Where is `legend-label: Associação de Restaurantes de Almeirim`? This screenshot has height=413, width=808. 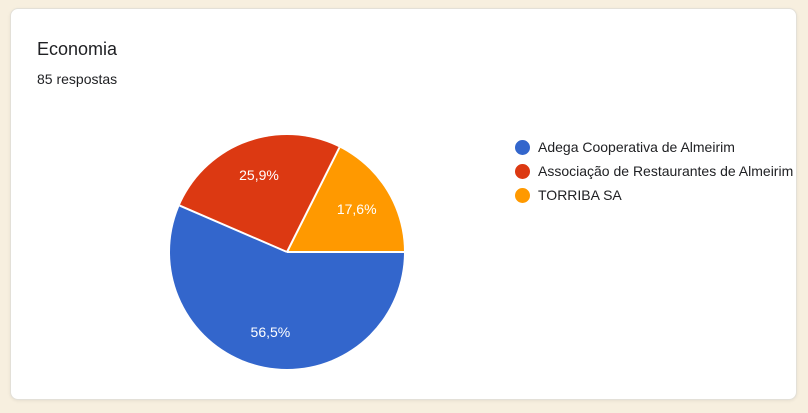 legend-label: Associação de Restaurantes de Almeirim is located at coordinates (666, 171).